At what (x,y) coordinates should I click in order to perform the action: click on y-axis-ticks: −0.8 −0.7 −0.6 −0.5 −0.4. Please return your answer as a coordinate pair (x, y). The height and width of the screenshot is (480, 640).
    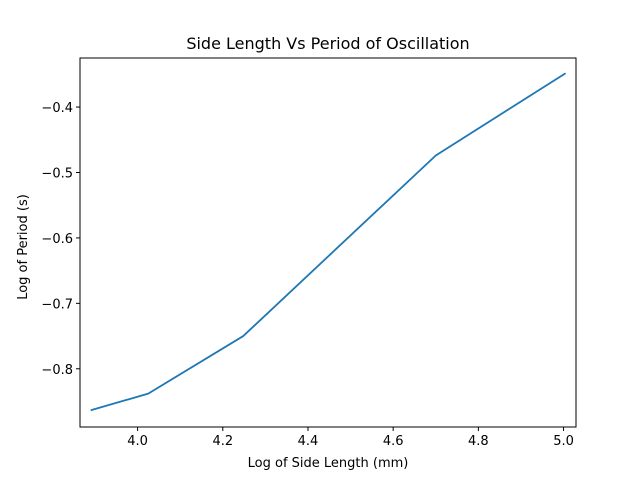
    Looking at the image, I should click on (60, 239).